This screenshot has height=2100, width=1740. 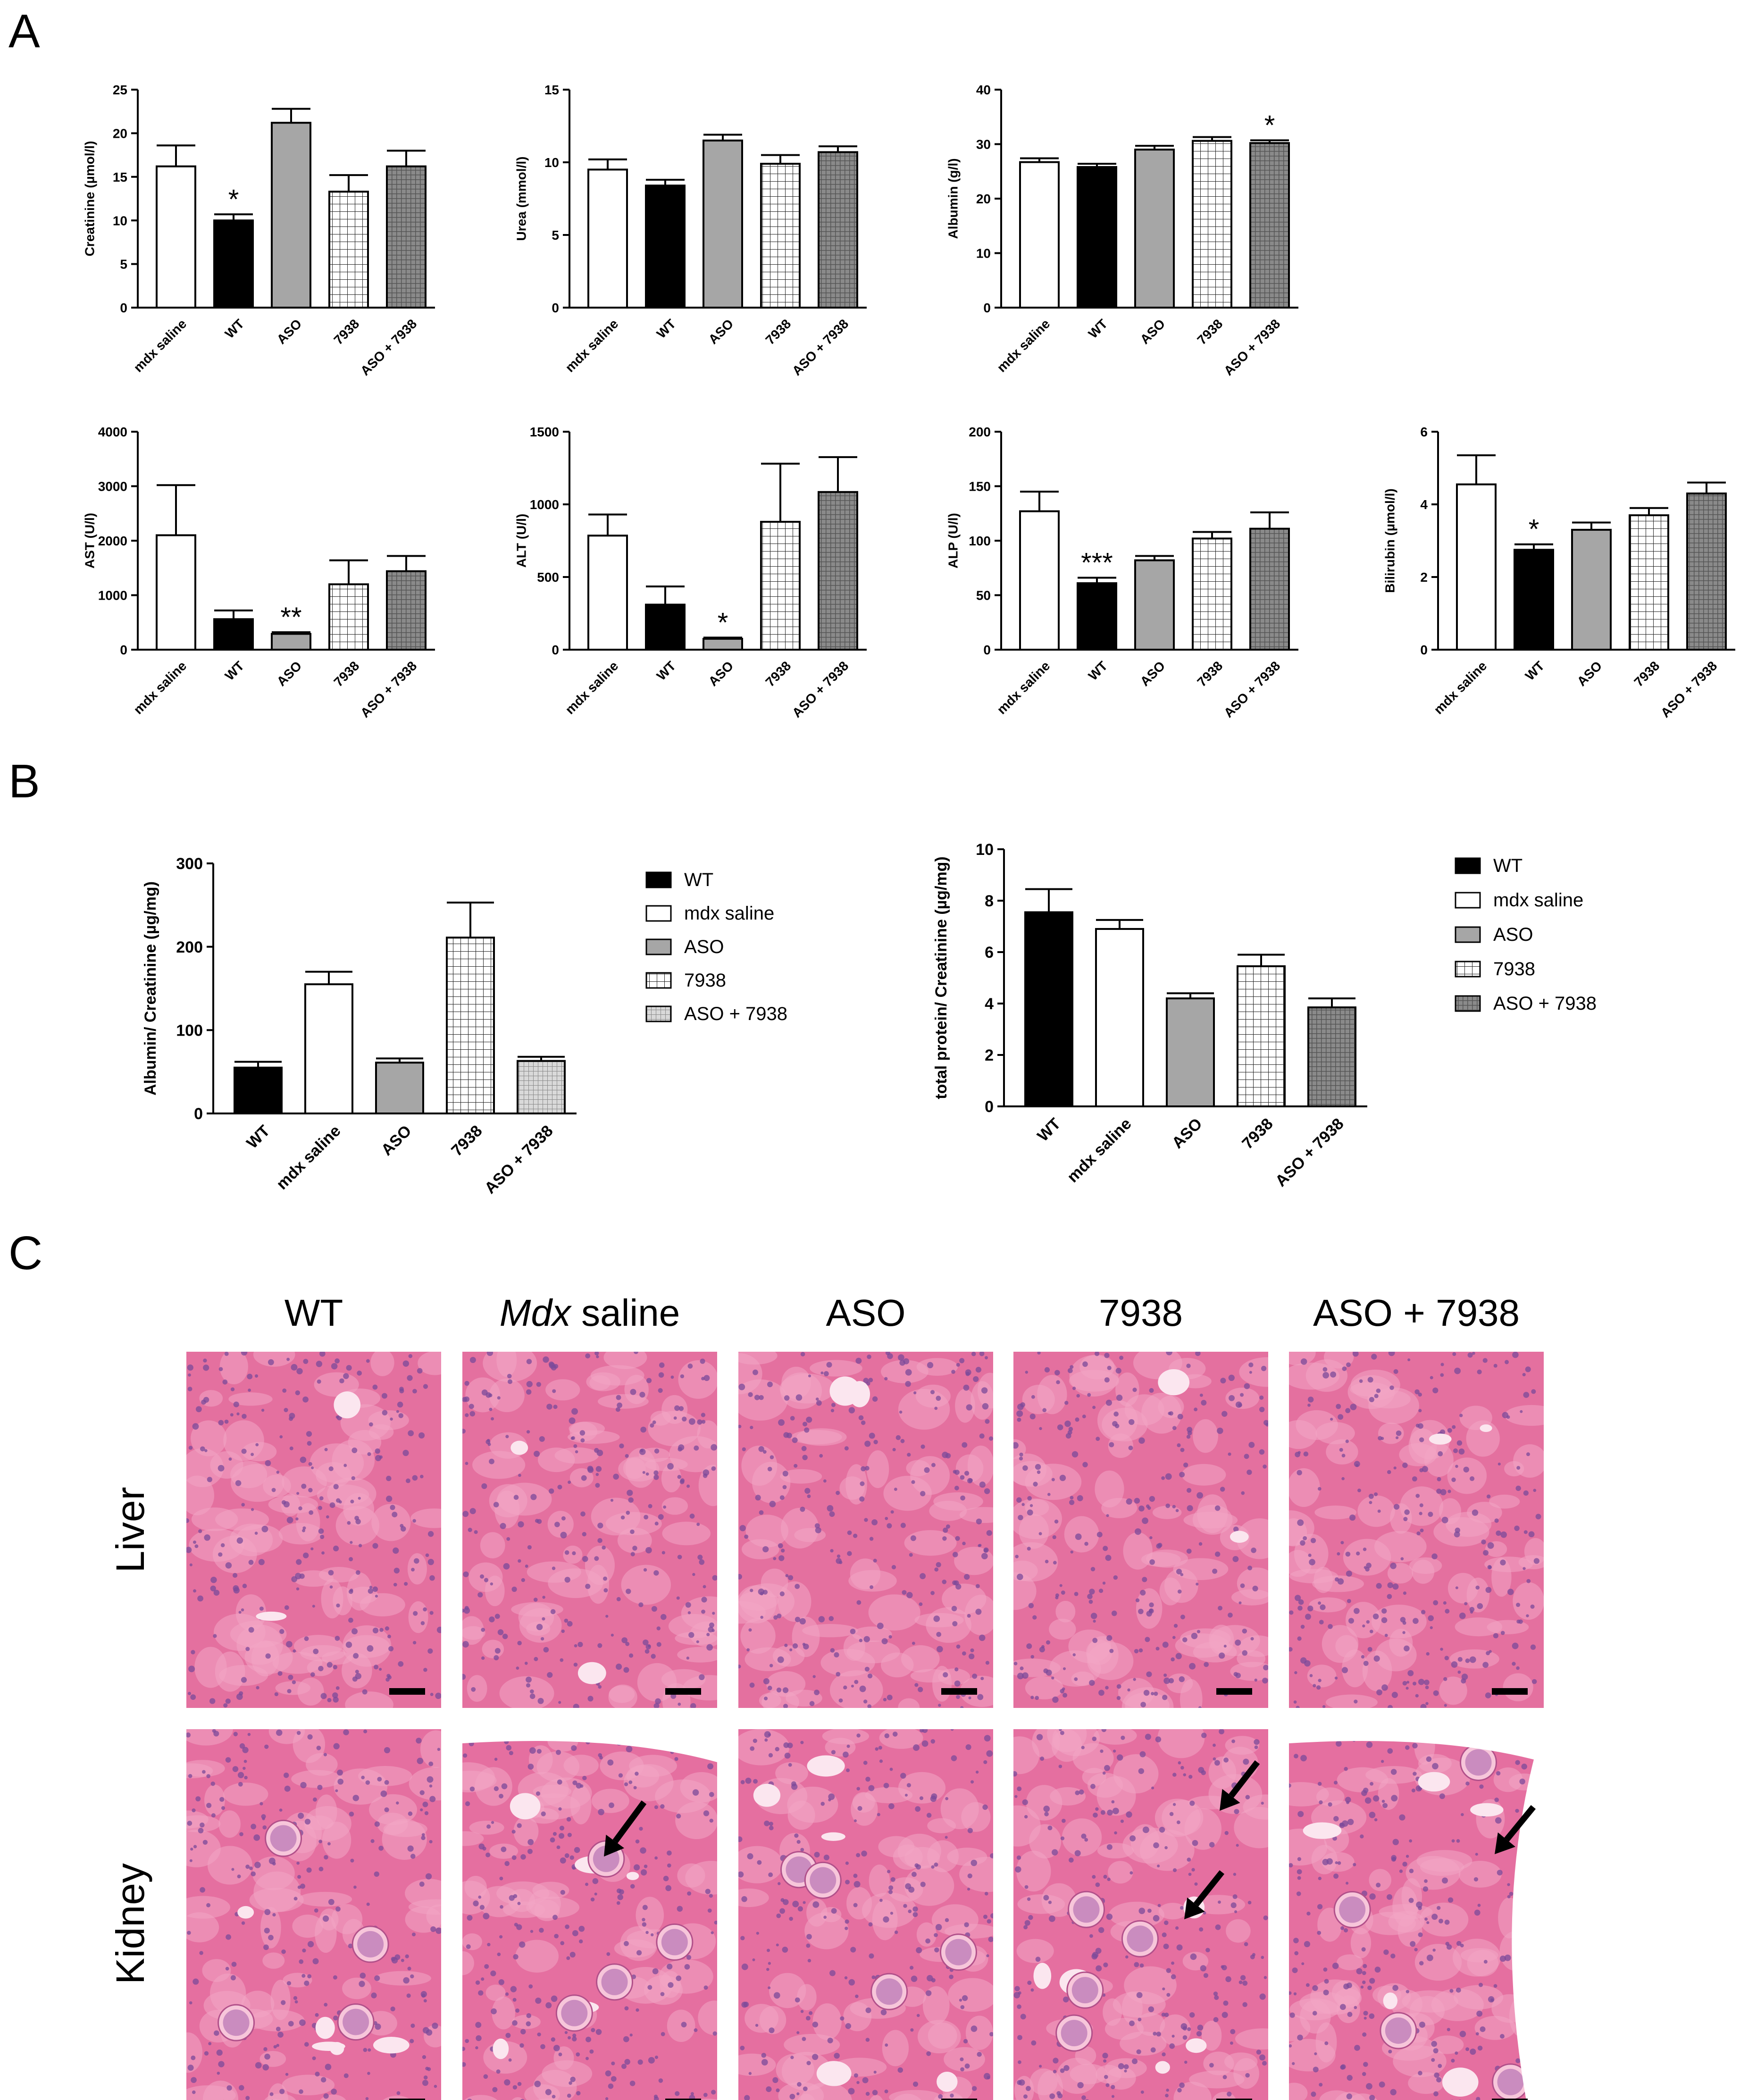 What do you see at coordinates (1545, 1003) in the screenshot?
I see `legend-label: ASO + 7938` at bounding box center [1545, 1003].